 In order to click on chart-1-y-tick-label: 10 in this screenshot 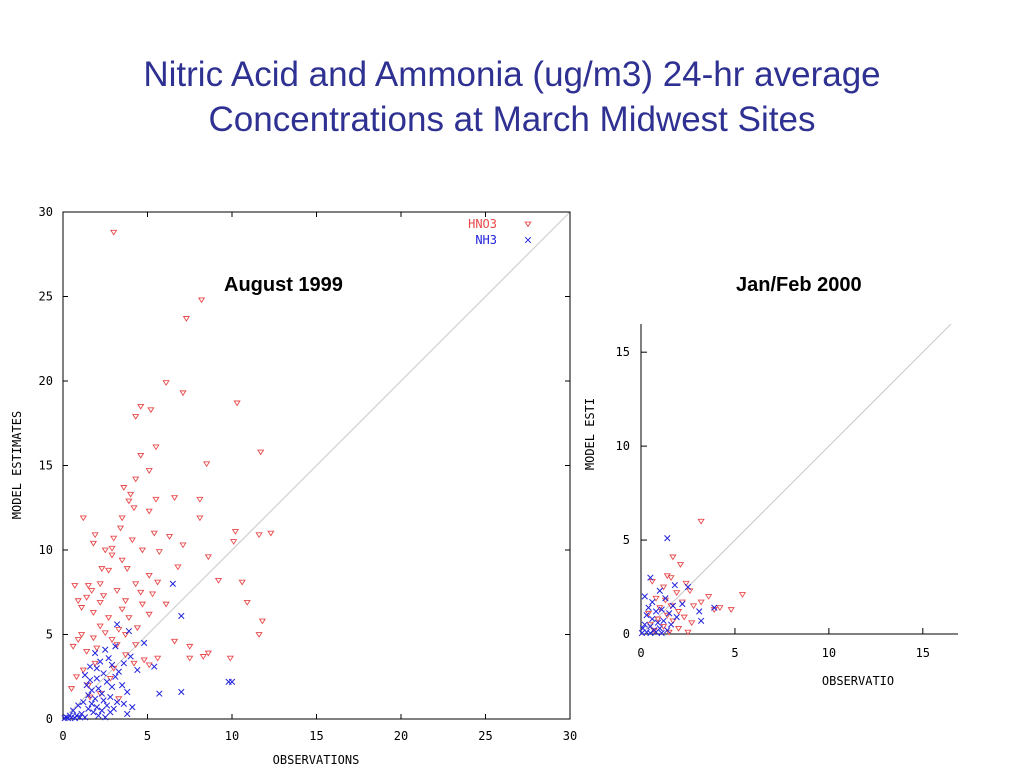, I will do `click(46, 550)`.